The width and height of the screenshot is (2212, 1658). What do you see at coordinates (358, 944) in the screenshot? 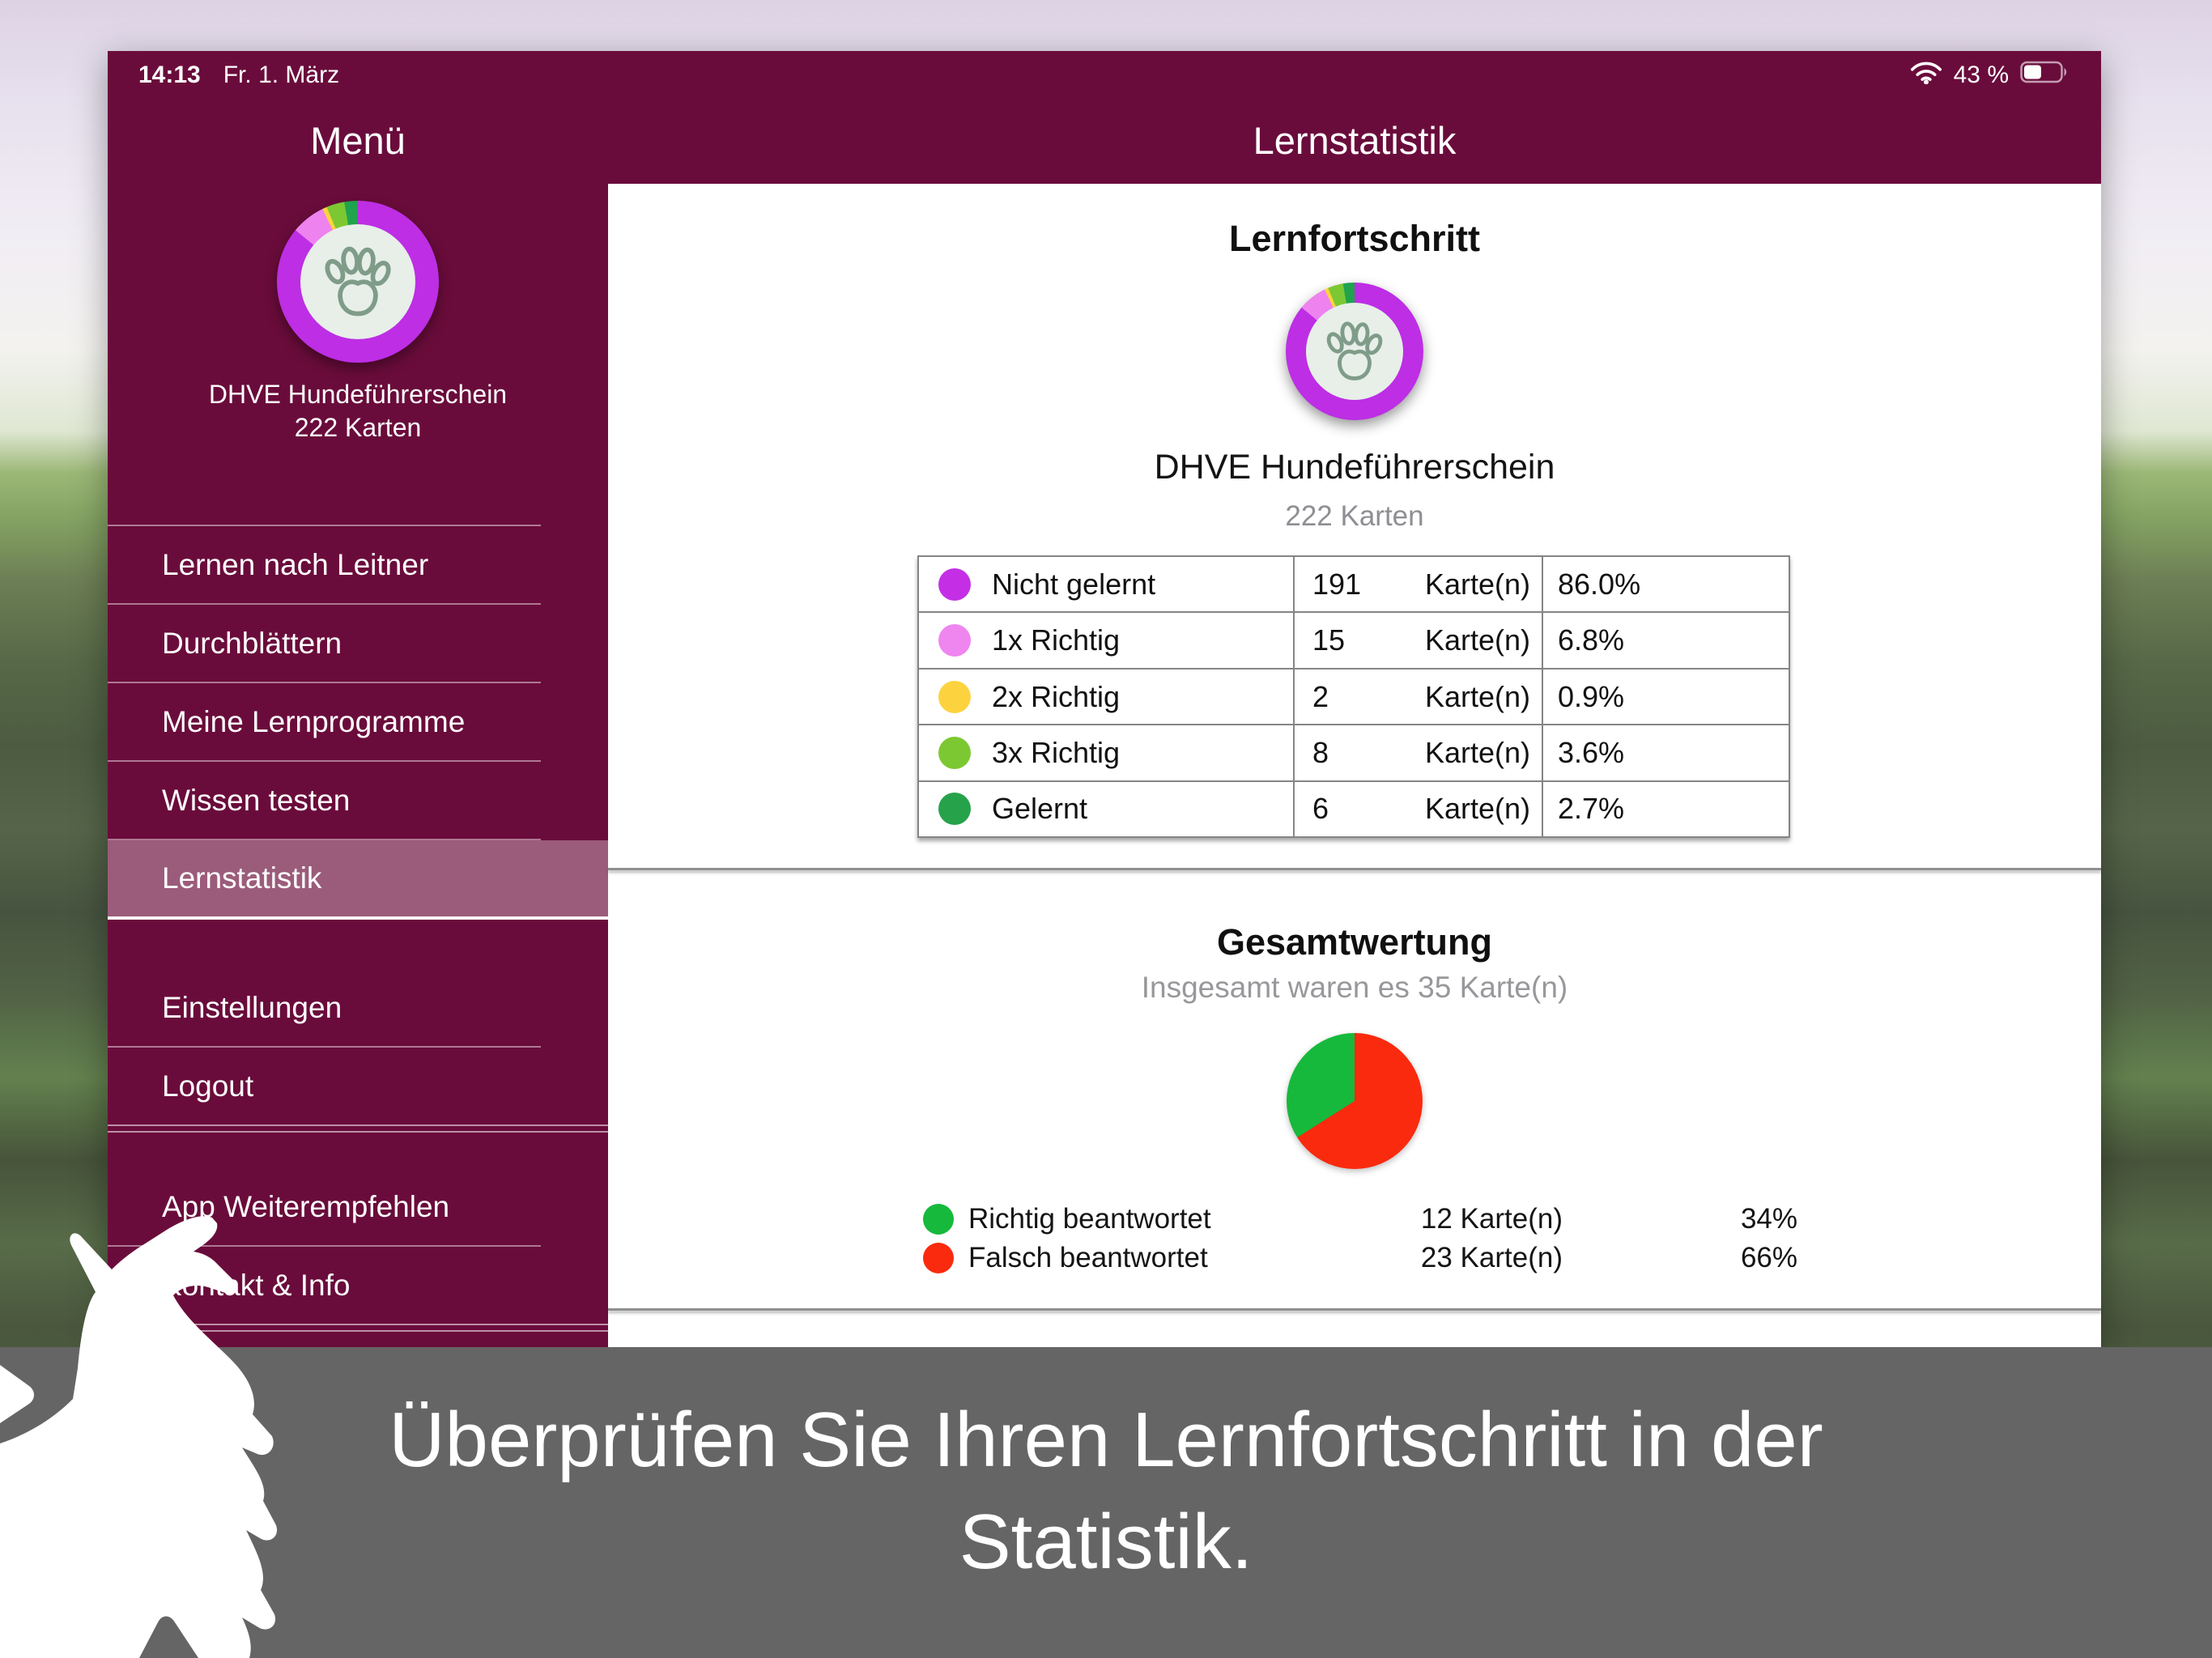
I see `menu-gap` at bounding box center [358, 944].